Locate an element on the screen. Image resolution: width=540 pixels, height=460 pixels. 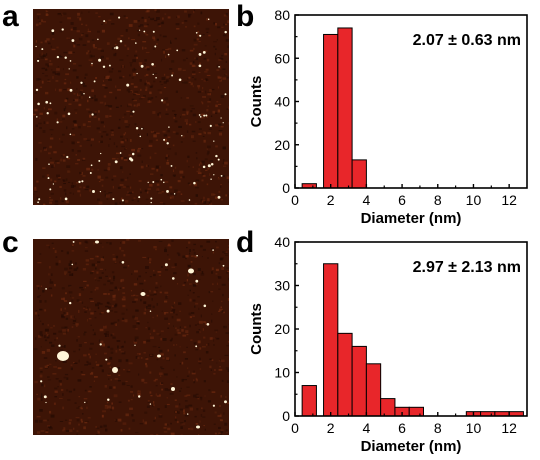
panel-label-c: c is located at coordinates (10, 242).